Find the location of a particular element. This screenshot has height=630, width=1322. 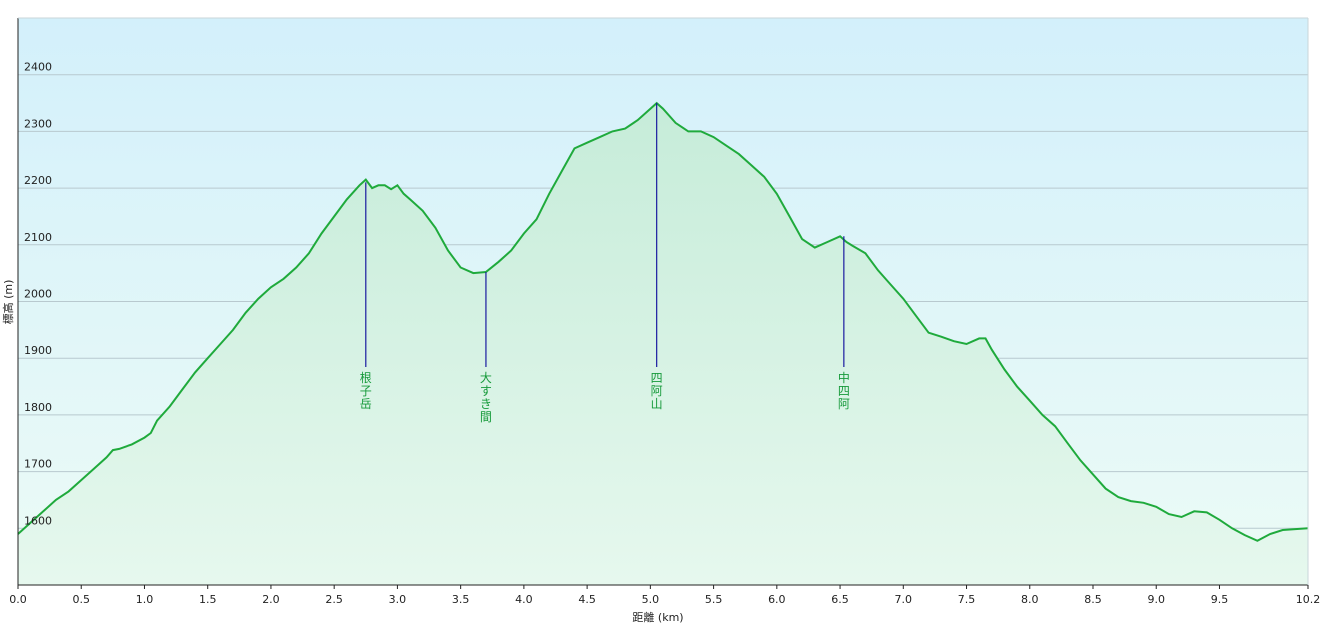

y-tick-label: 1900 is located at coordinates (38, 350).